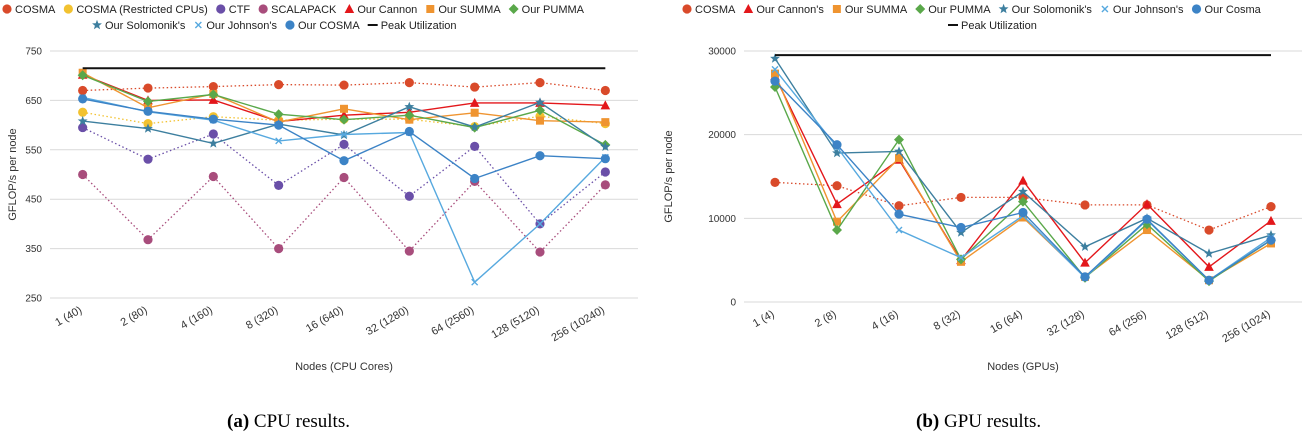  I want to click on legend-item-scalapack: SCALAPACK, so click(297, 10).